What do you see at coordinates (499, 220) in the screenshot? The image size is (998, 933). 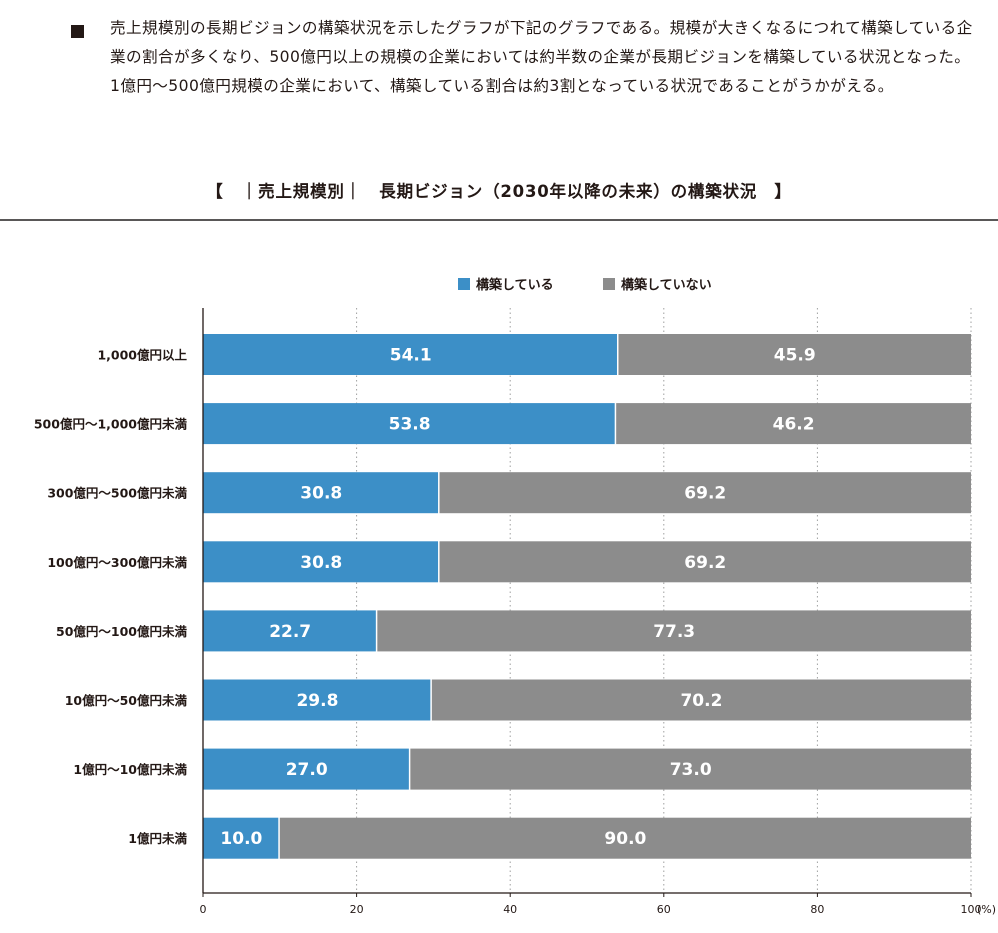 I see `title-divider` at bounding box center [499, 220].